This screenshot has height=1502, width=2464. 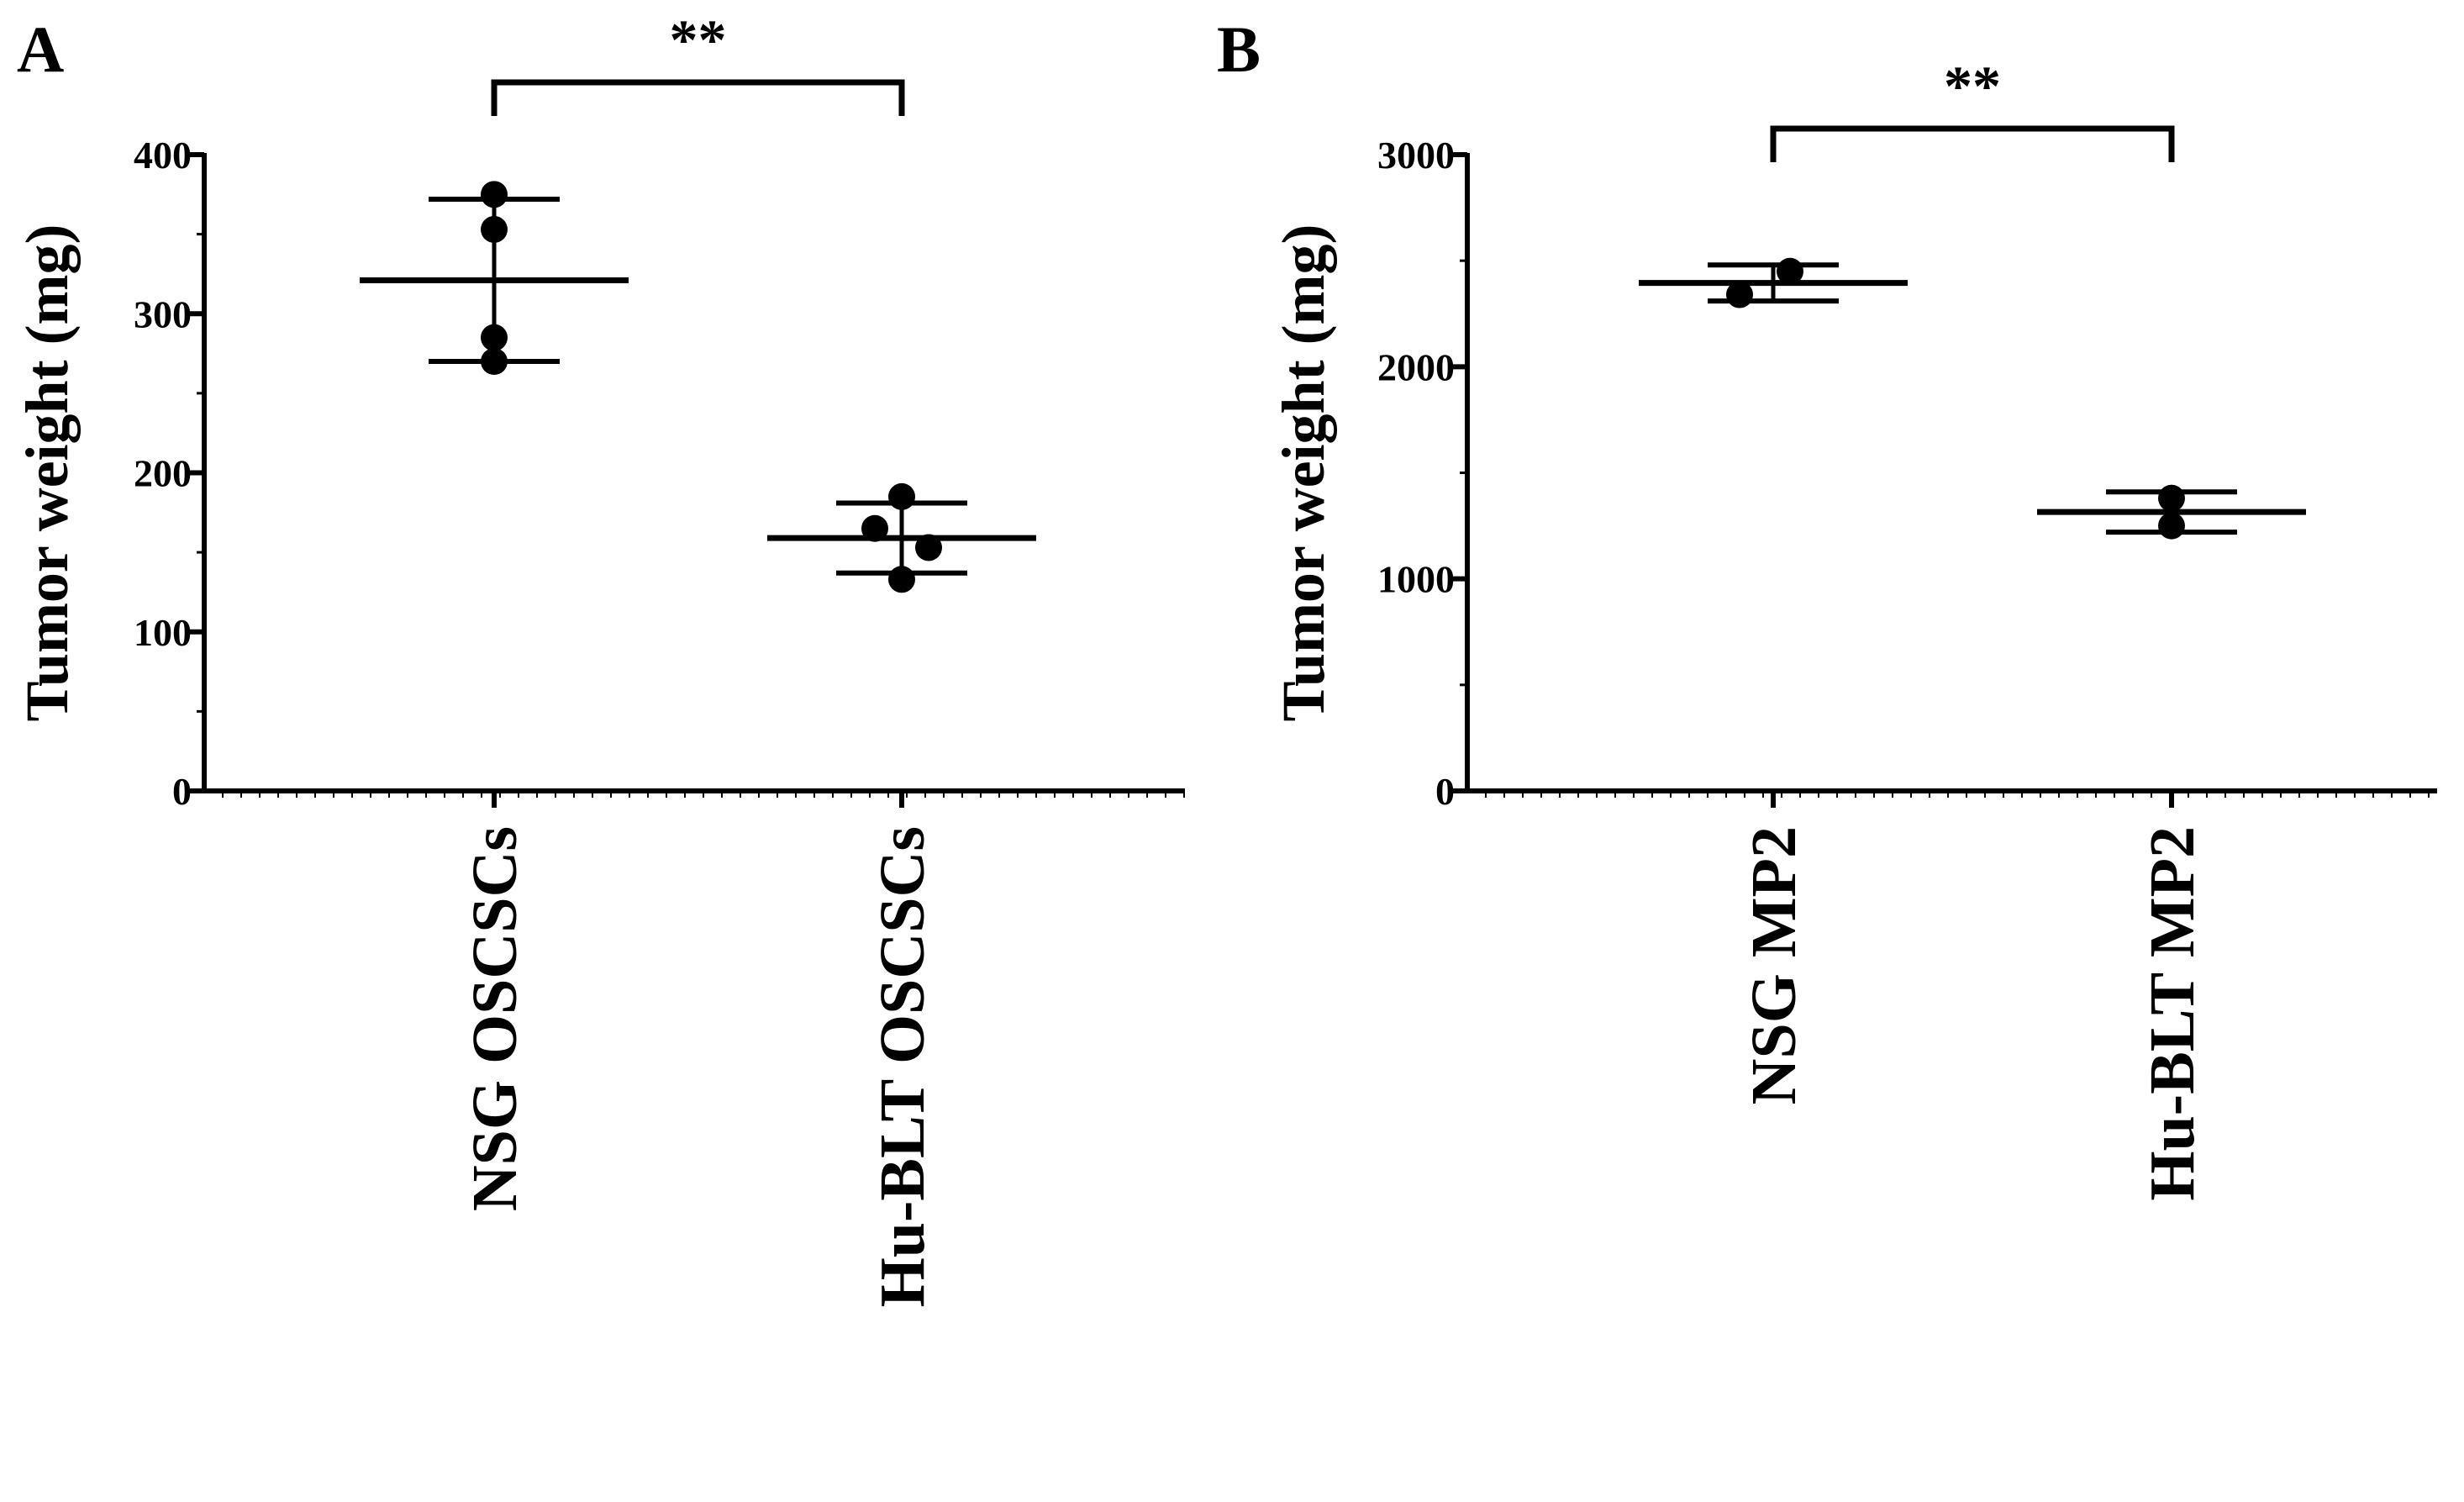 I want to click on panel-label-a: A, so click(x=40, y=50).